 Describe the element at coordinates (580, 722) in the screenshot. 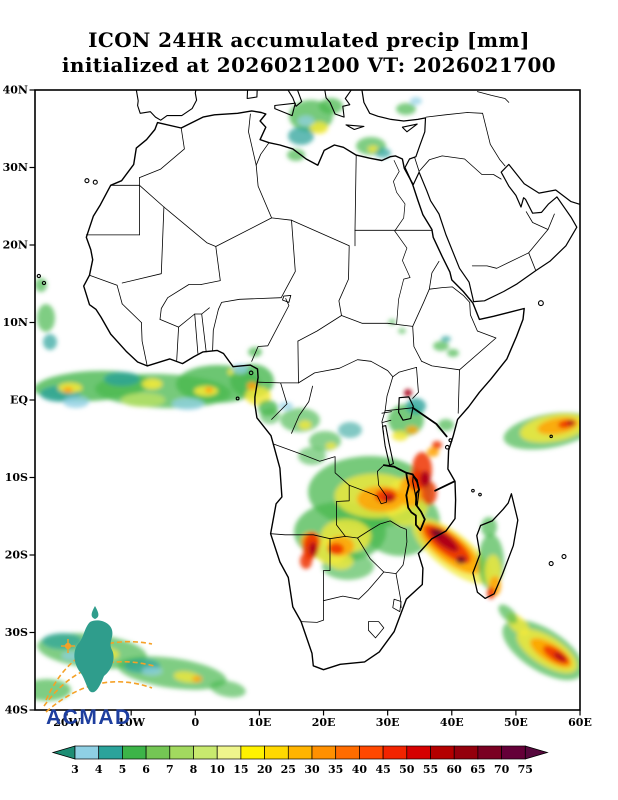

I see `lon-tick-label: 60E` at that location.